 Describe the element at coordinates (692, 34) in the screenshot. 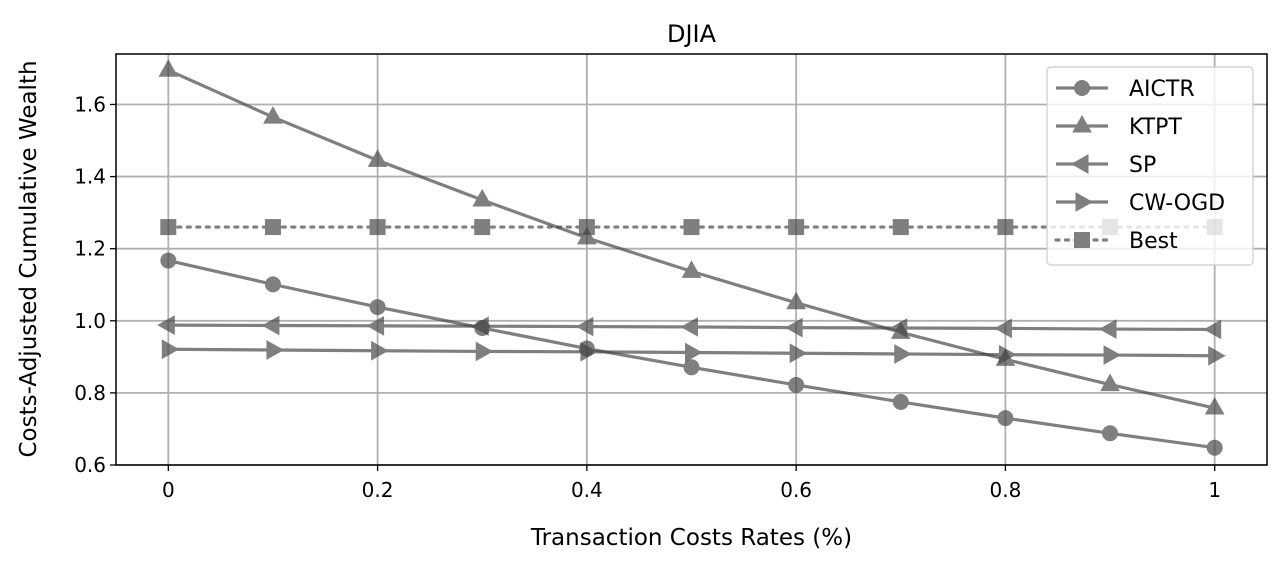

I see `chart-title: DJIA` at that location.